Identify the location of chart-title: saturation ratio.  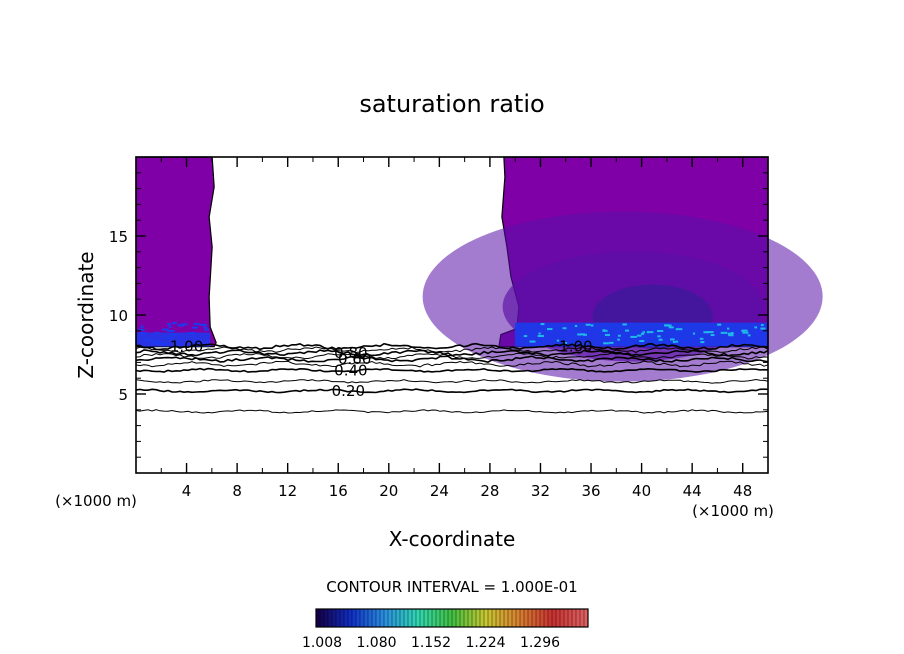
(451, 104).